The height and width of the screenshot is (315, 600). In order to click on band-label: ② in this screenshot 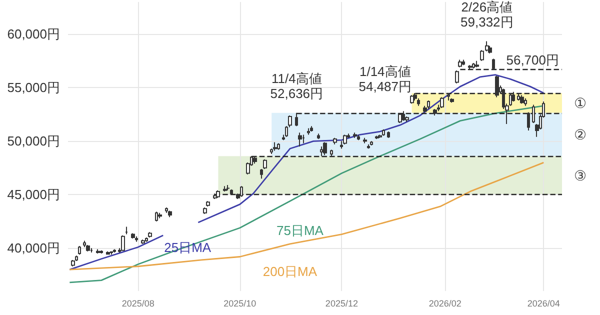, I will do `click(580, 134)`.